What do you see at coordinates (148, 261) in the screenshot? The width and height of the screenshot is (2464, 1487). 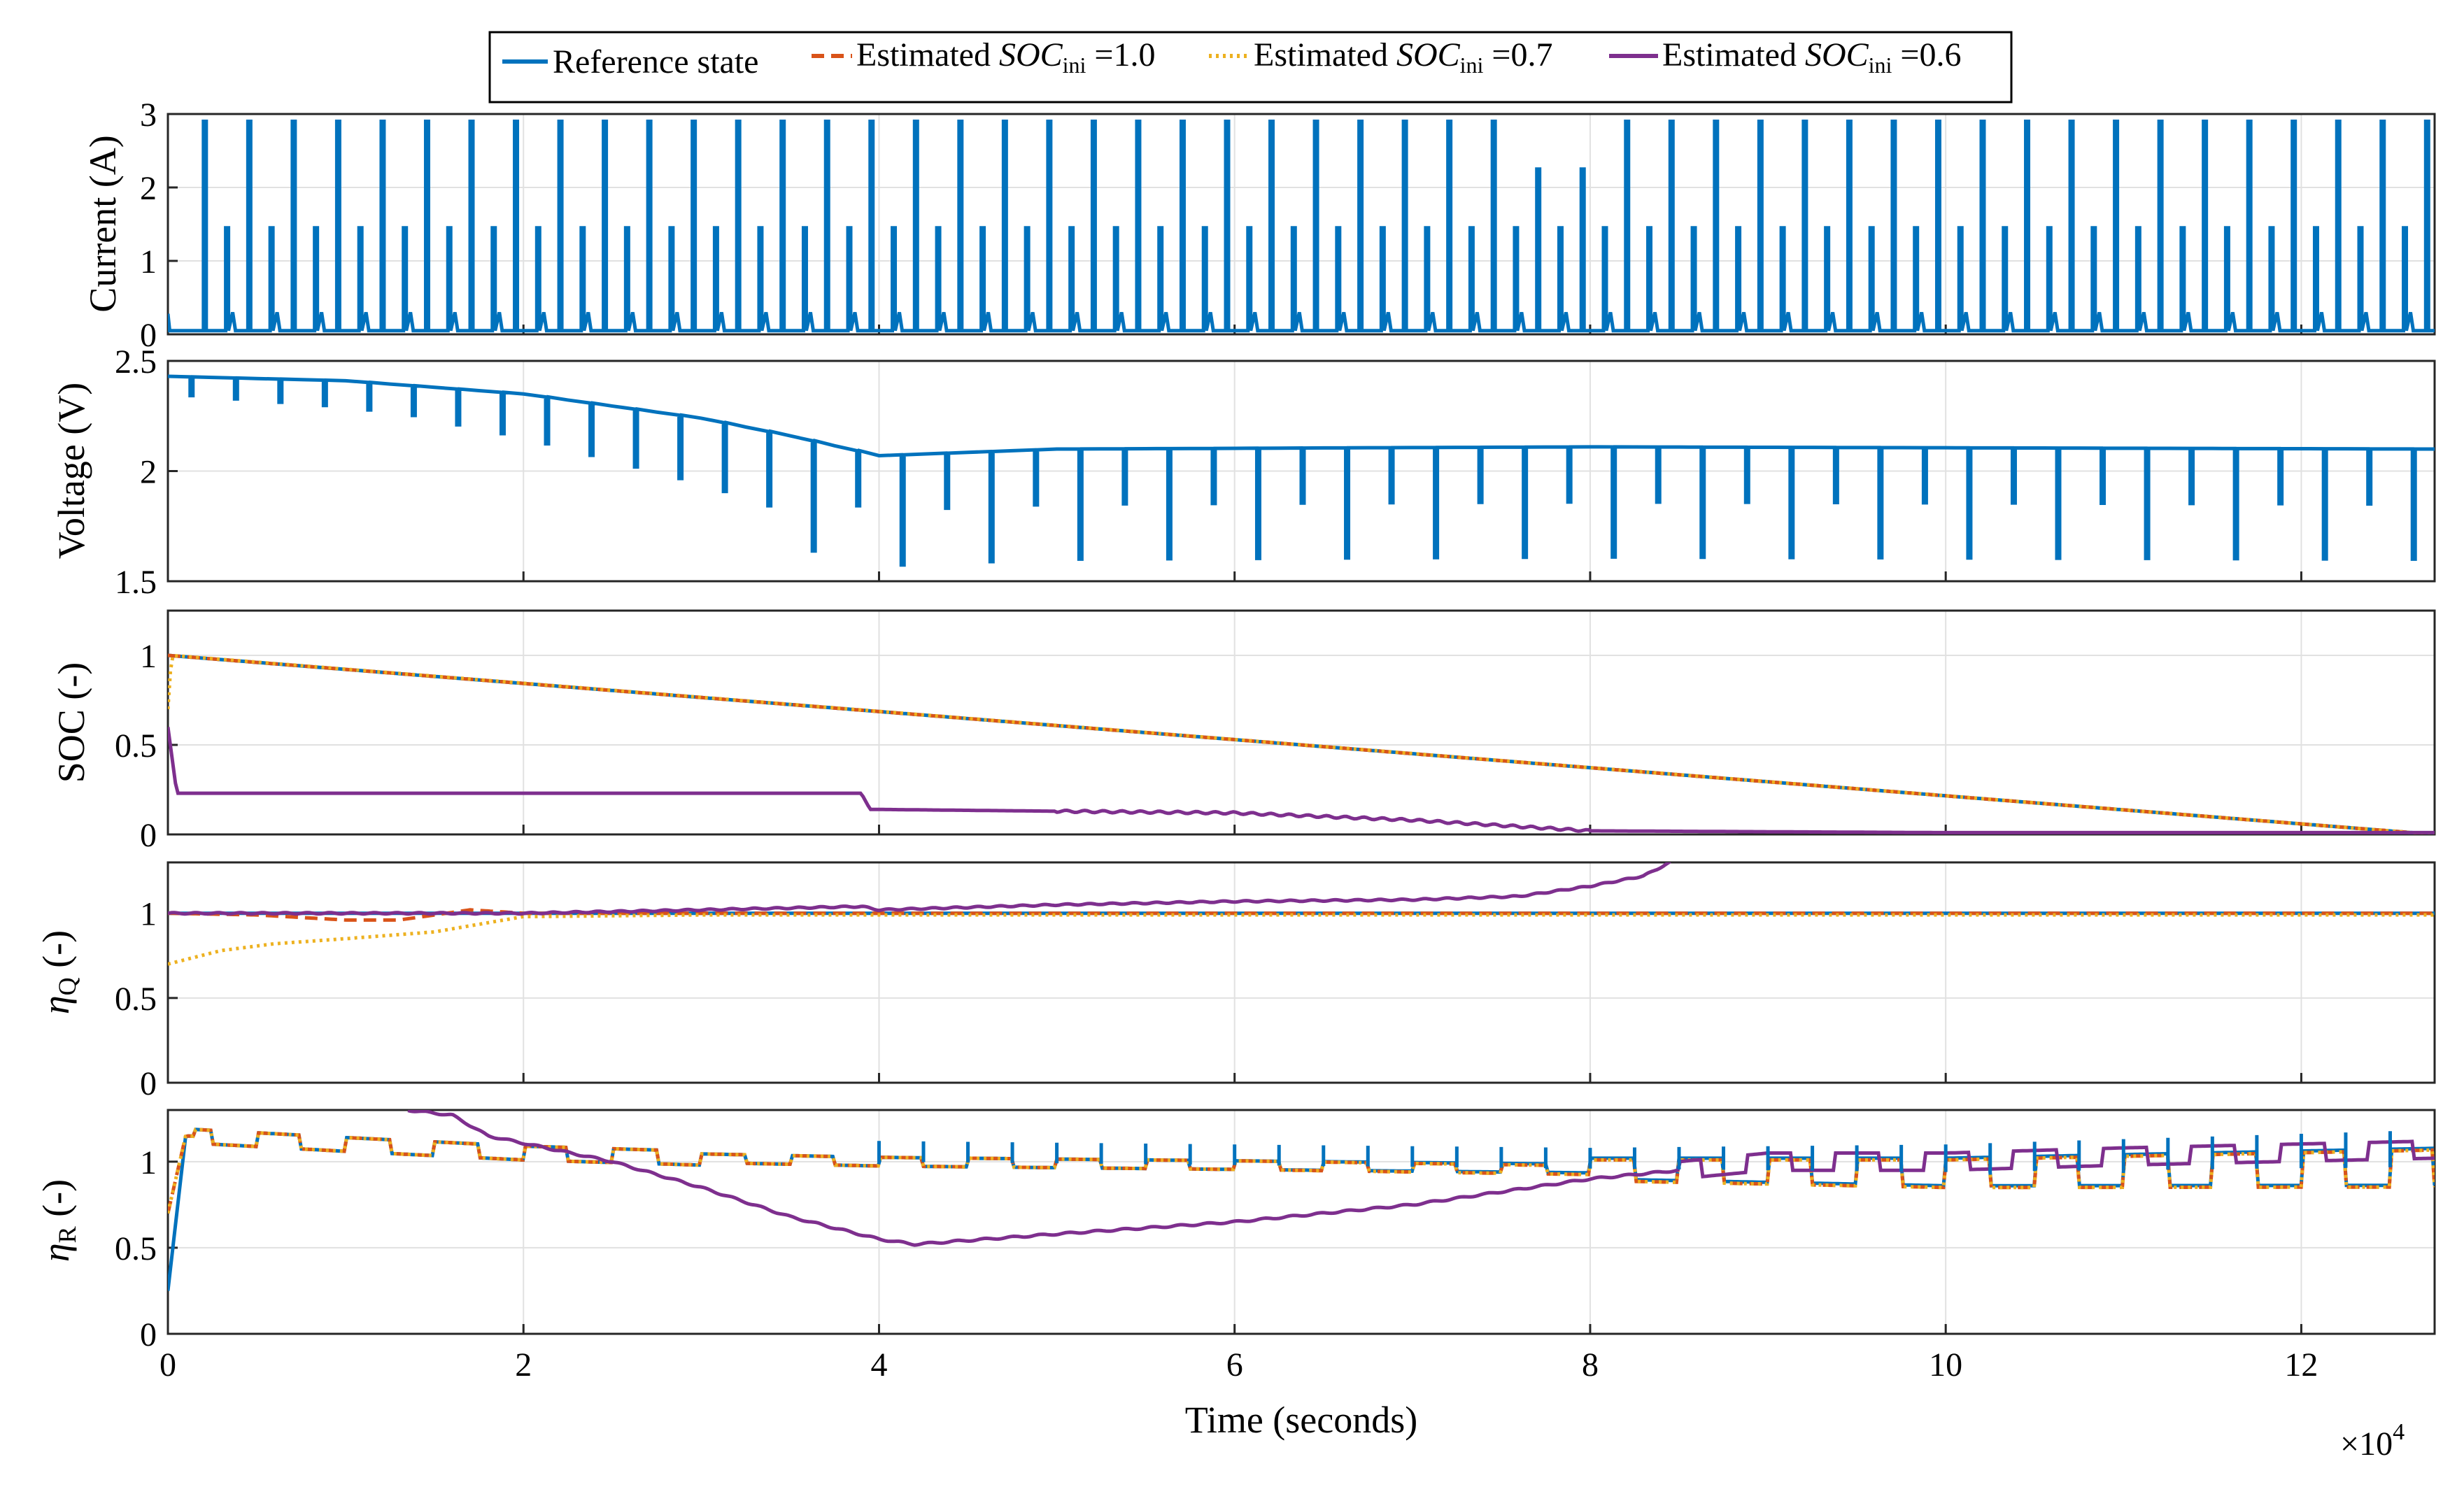 I see `current-ytick-label-1: 1` at bounding box center [148, 261].